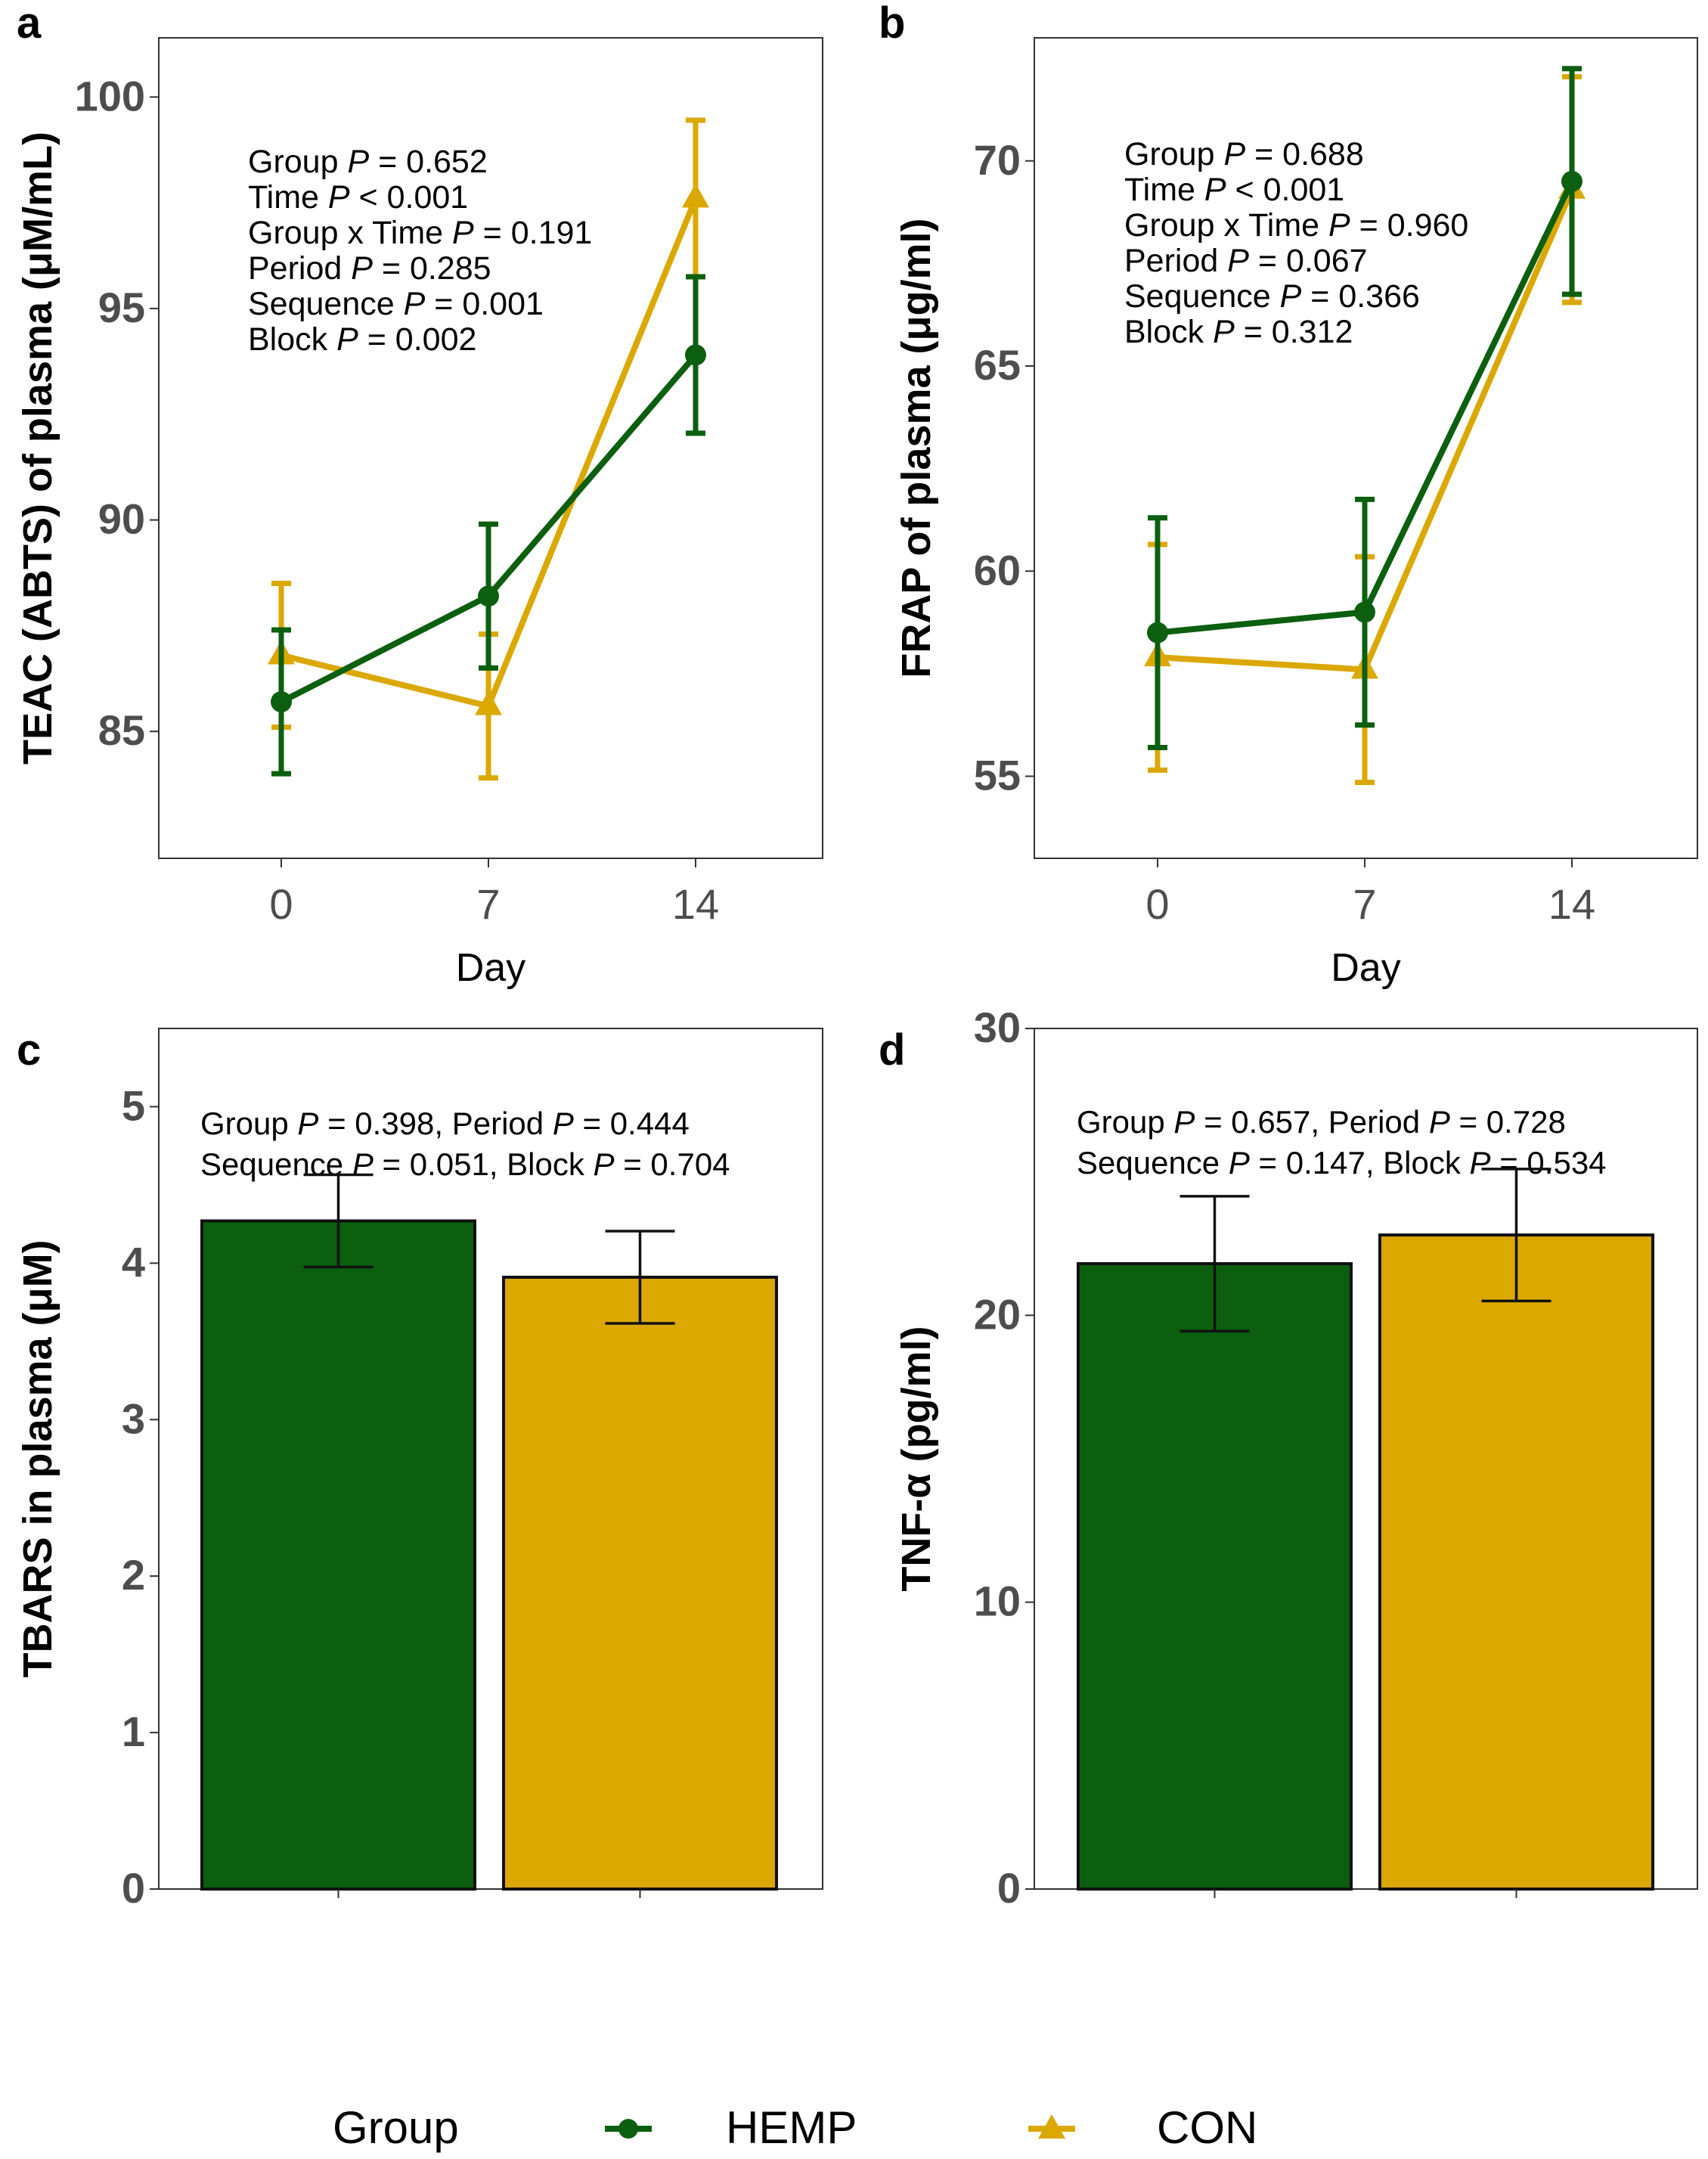 The image size is (1708, 2159). Describe the element at coordinates (917, 1459) in the screenshot. I see `y-axis-label: TNF-α (pg/ml)` at that location.